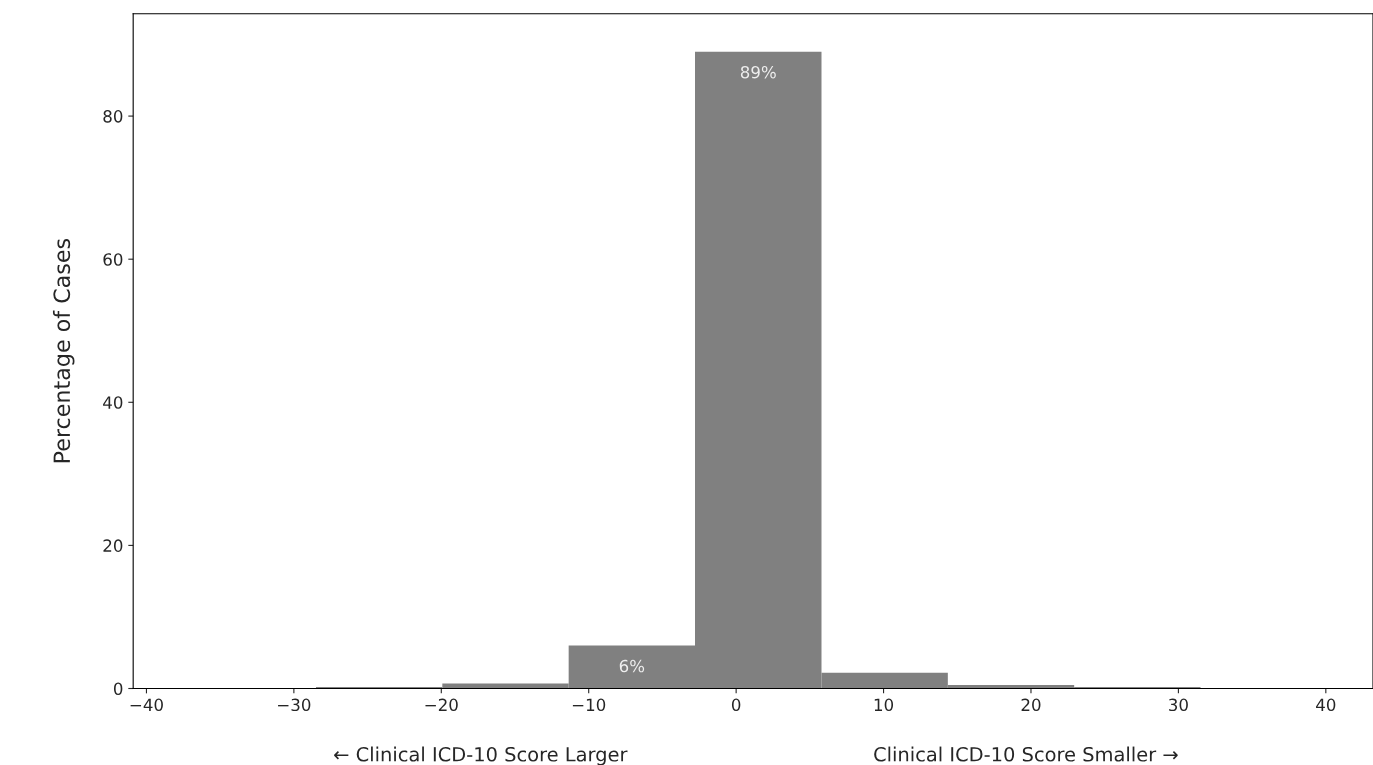 This screenshot has height=765, width=1373. Describe the element at coordinates (113, 545) in the screenshot. I see `y-tick-label: 20` at that location.